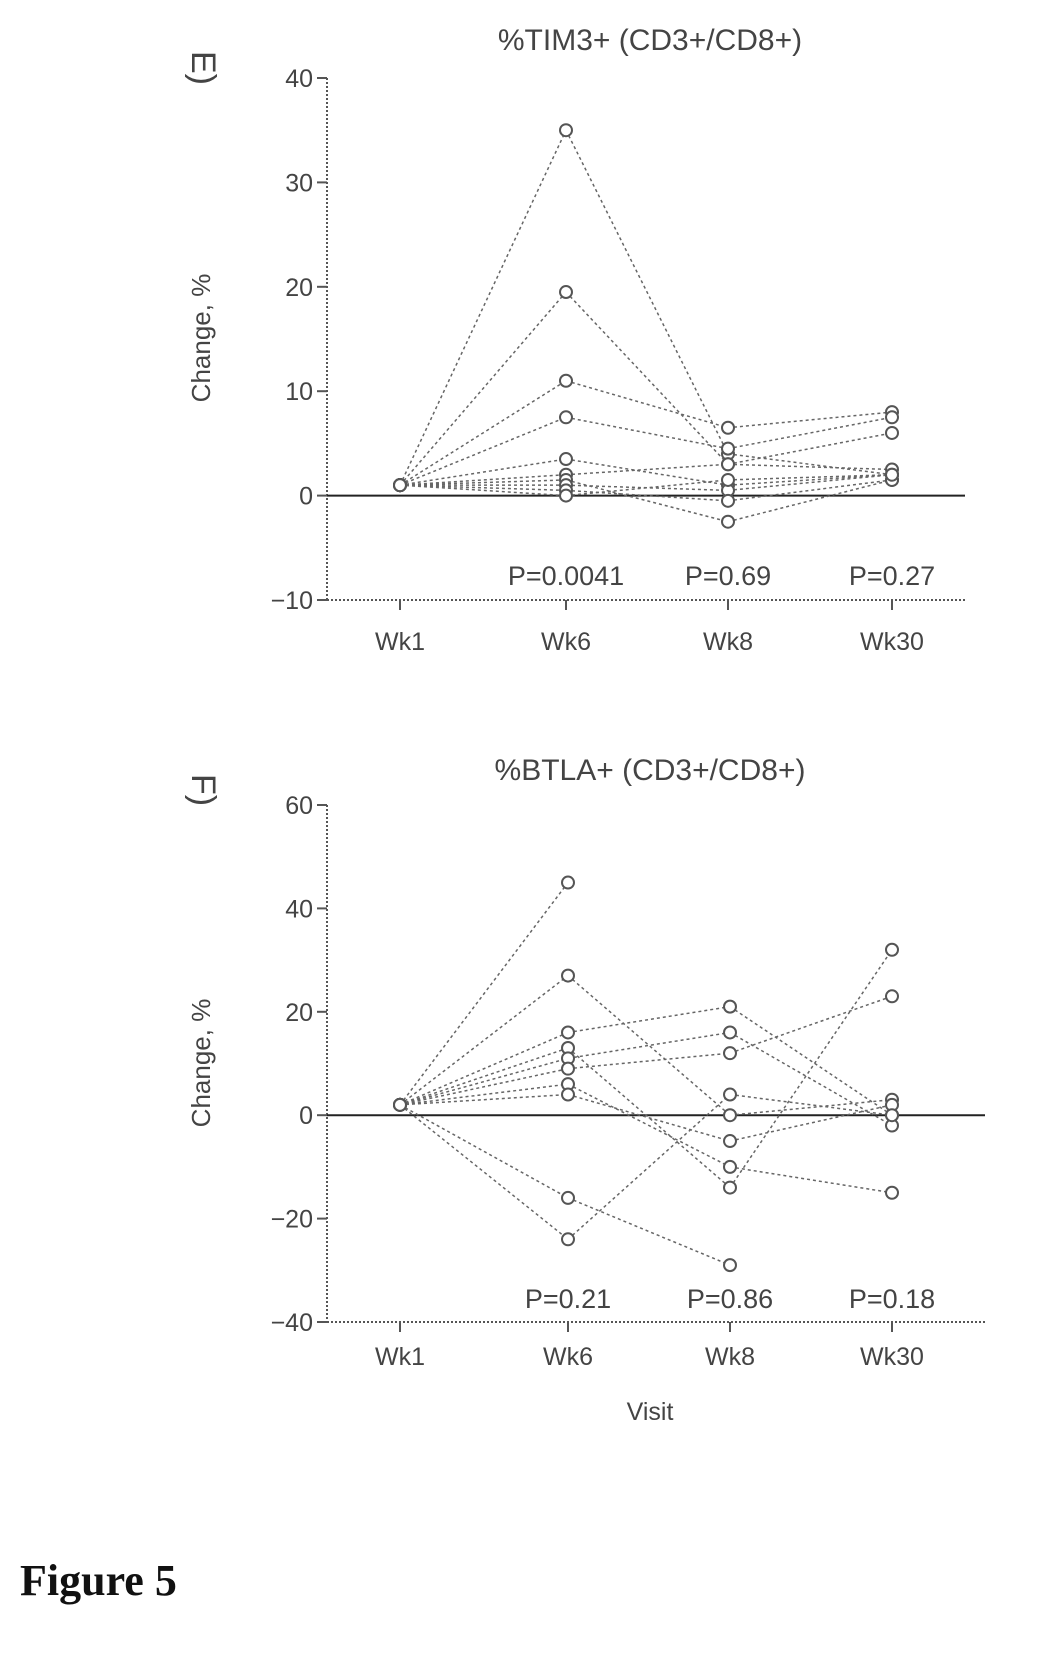 Image resolution: width=1058 pixels, height=1657 pixels. Describe the element at coordinates (400, 1357) in the screenshot. I see `chart-2-x-tick-label-0: Wk1` at that location.